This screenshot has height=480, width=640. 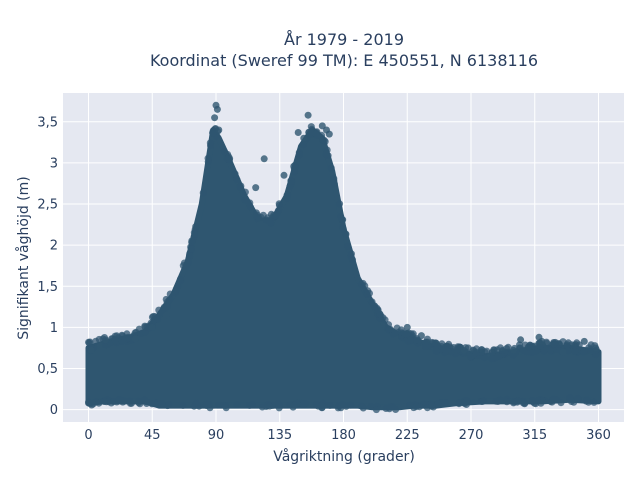 I want to click on y-tick-label: 3,5, so click(x=47, y=122).